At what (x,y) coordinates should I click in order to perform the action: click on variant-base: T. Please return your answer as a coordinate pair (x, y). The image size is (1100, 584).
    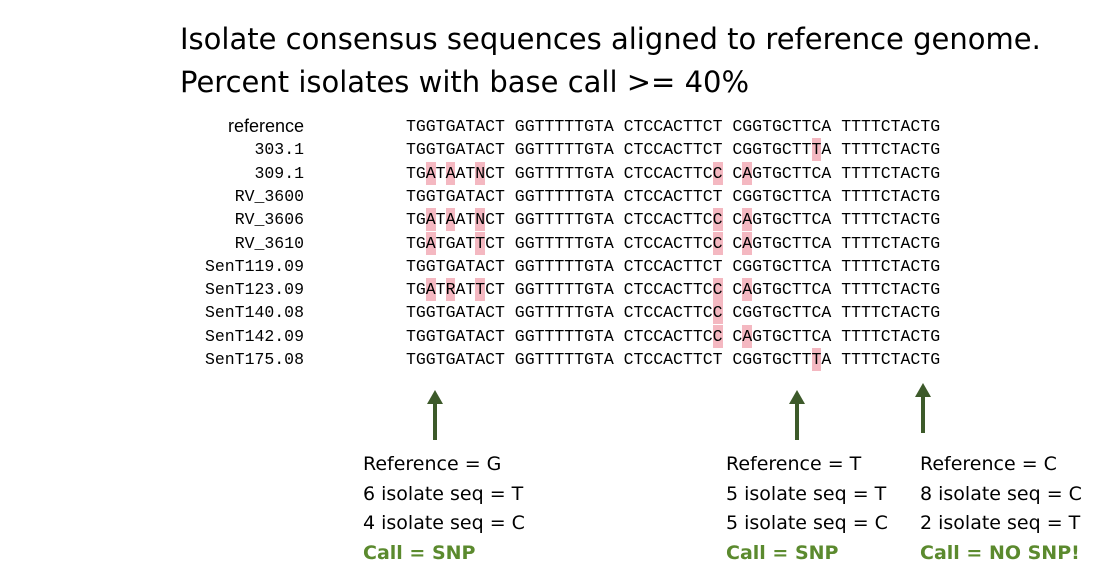
    Looking at the image, I should click on (480, 290).